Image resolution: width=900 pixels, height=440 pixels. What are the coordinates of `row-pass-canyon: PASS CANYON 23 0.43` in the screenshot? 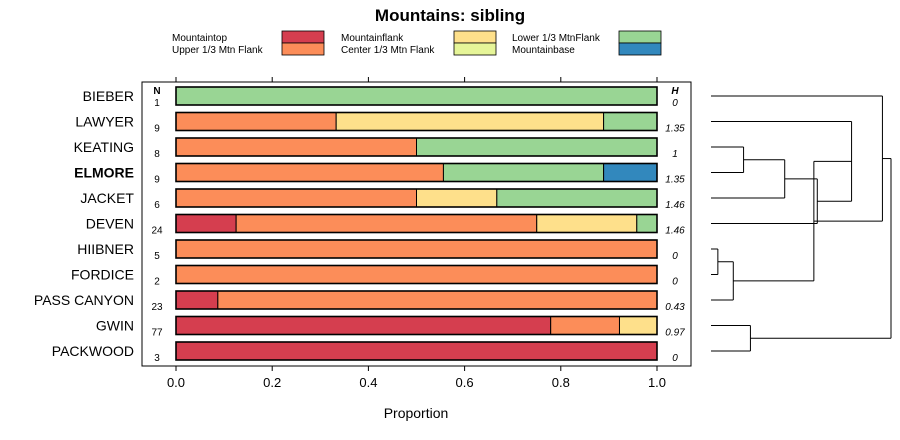 It's located at (359, 301).